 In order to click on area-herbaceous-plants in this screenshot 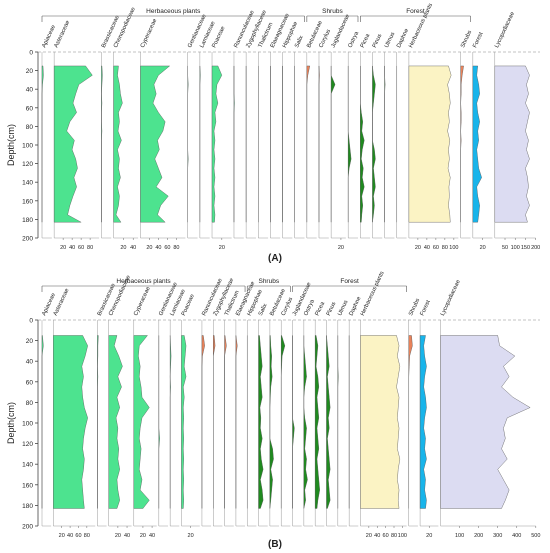, I will do `click(380, 422)`.